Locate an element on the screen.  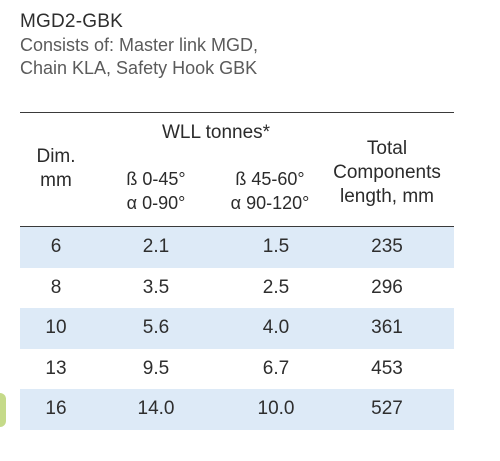
cell-wll-b: 10.0 is located at coordinates (276, 409).